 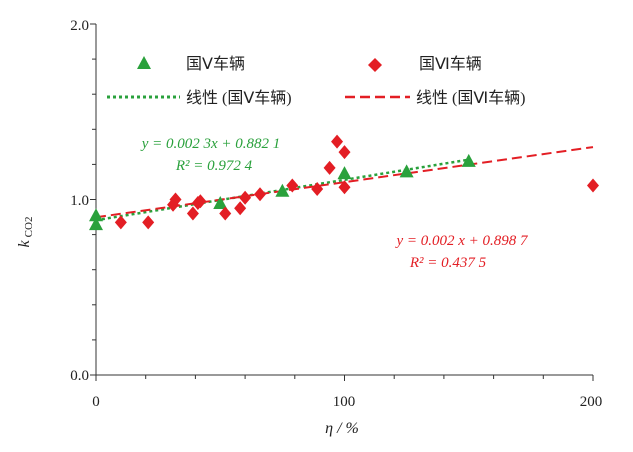 What do you see at coordinates (79, 201) in the screenshot?
I see `y-tick-label-1: 1.0` at bounding box center [79, 201].